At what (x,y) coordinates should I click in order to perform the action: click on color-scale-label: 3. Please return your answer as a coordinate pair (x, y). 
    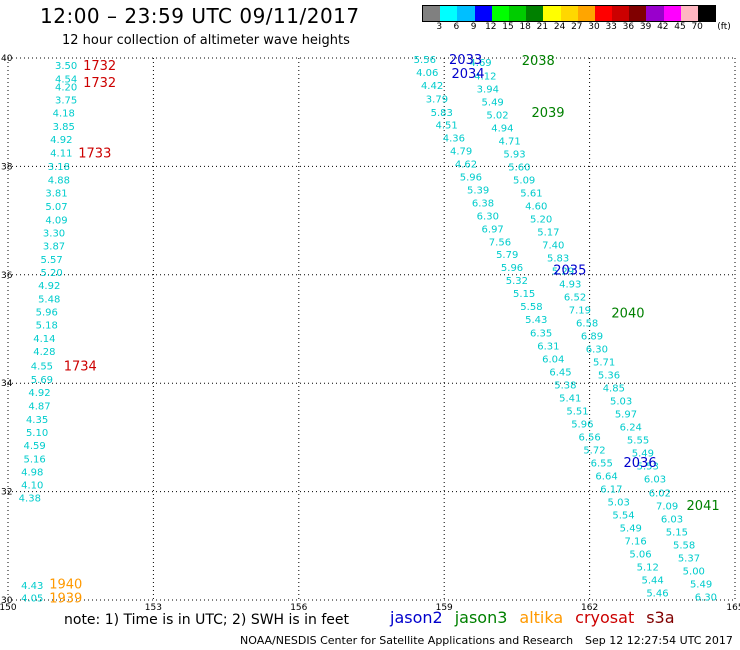
    Looking at the image, I should click on (439, 27).